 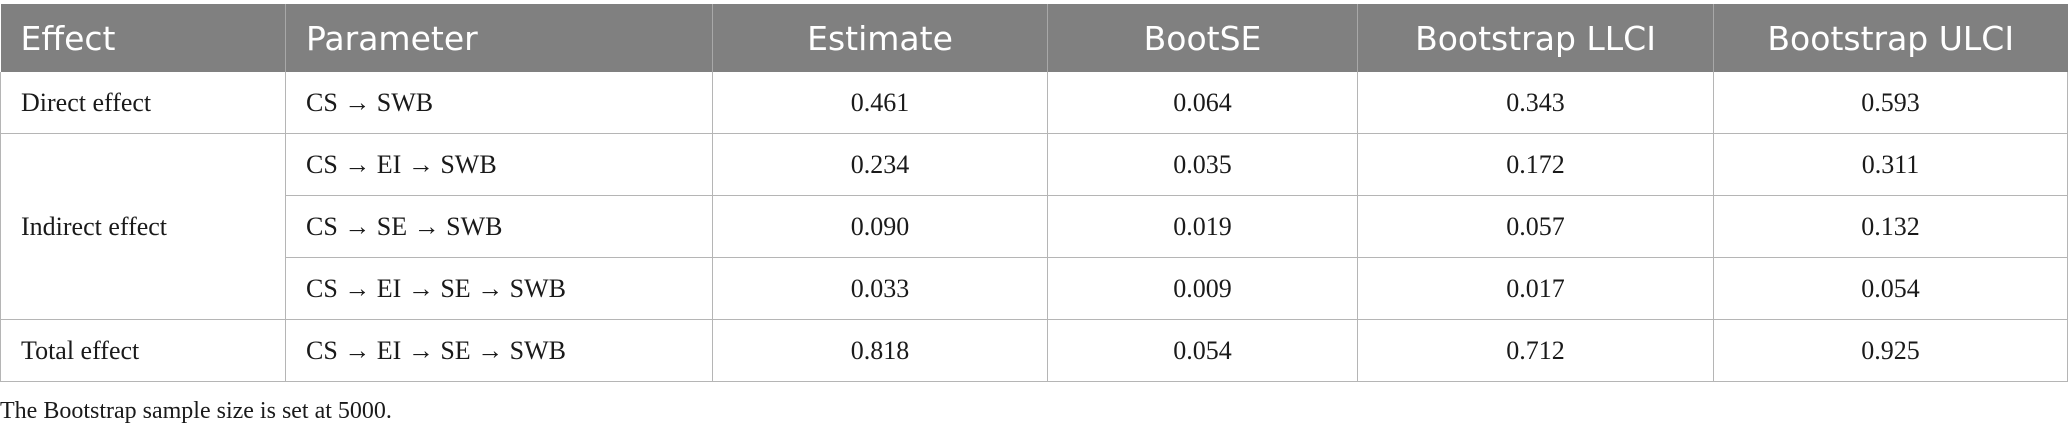 I want to click on effect-cell: Total effect, so click(x=143, y=350).